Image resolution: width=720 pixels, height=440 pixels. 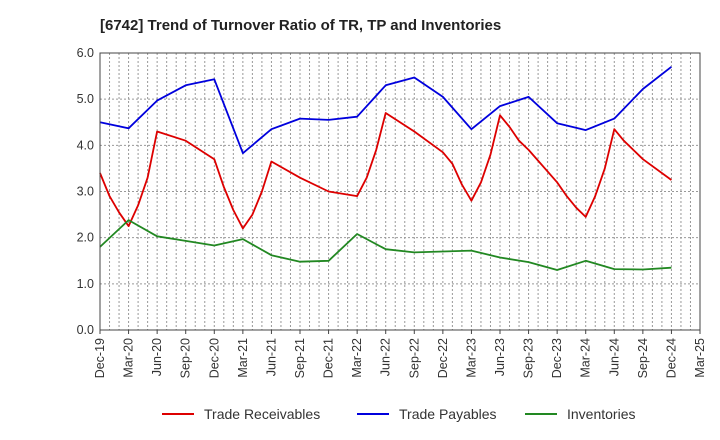 I want to click on x-tick-label: Jun-23, so click(x=500, y=357).